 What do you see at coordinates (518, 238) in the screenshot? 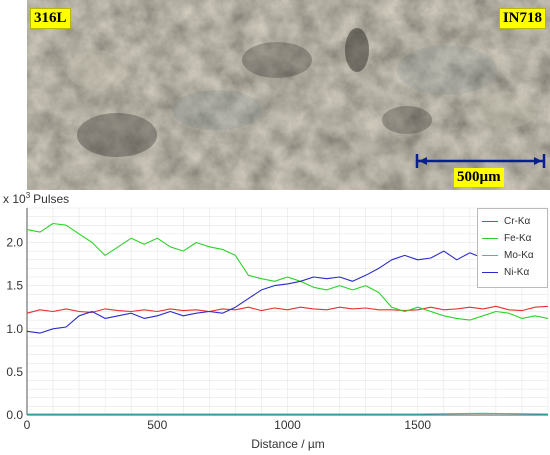
I see `legend-label: Fe-Kα` at bounding box center [518, 238].